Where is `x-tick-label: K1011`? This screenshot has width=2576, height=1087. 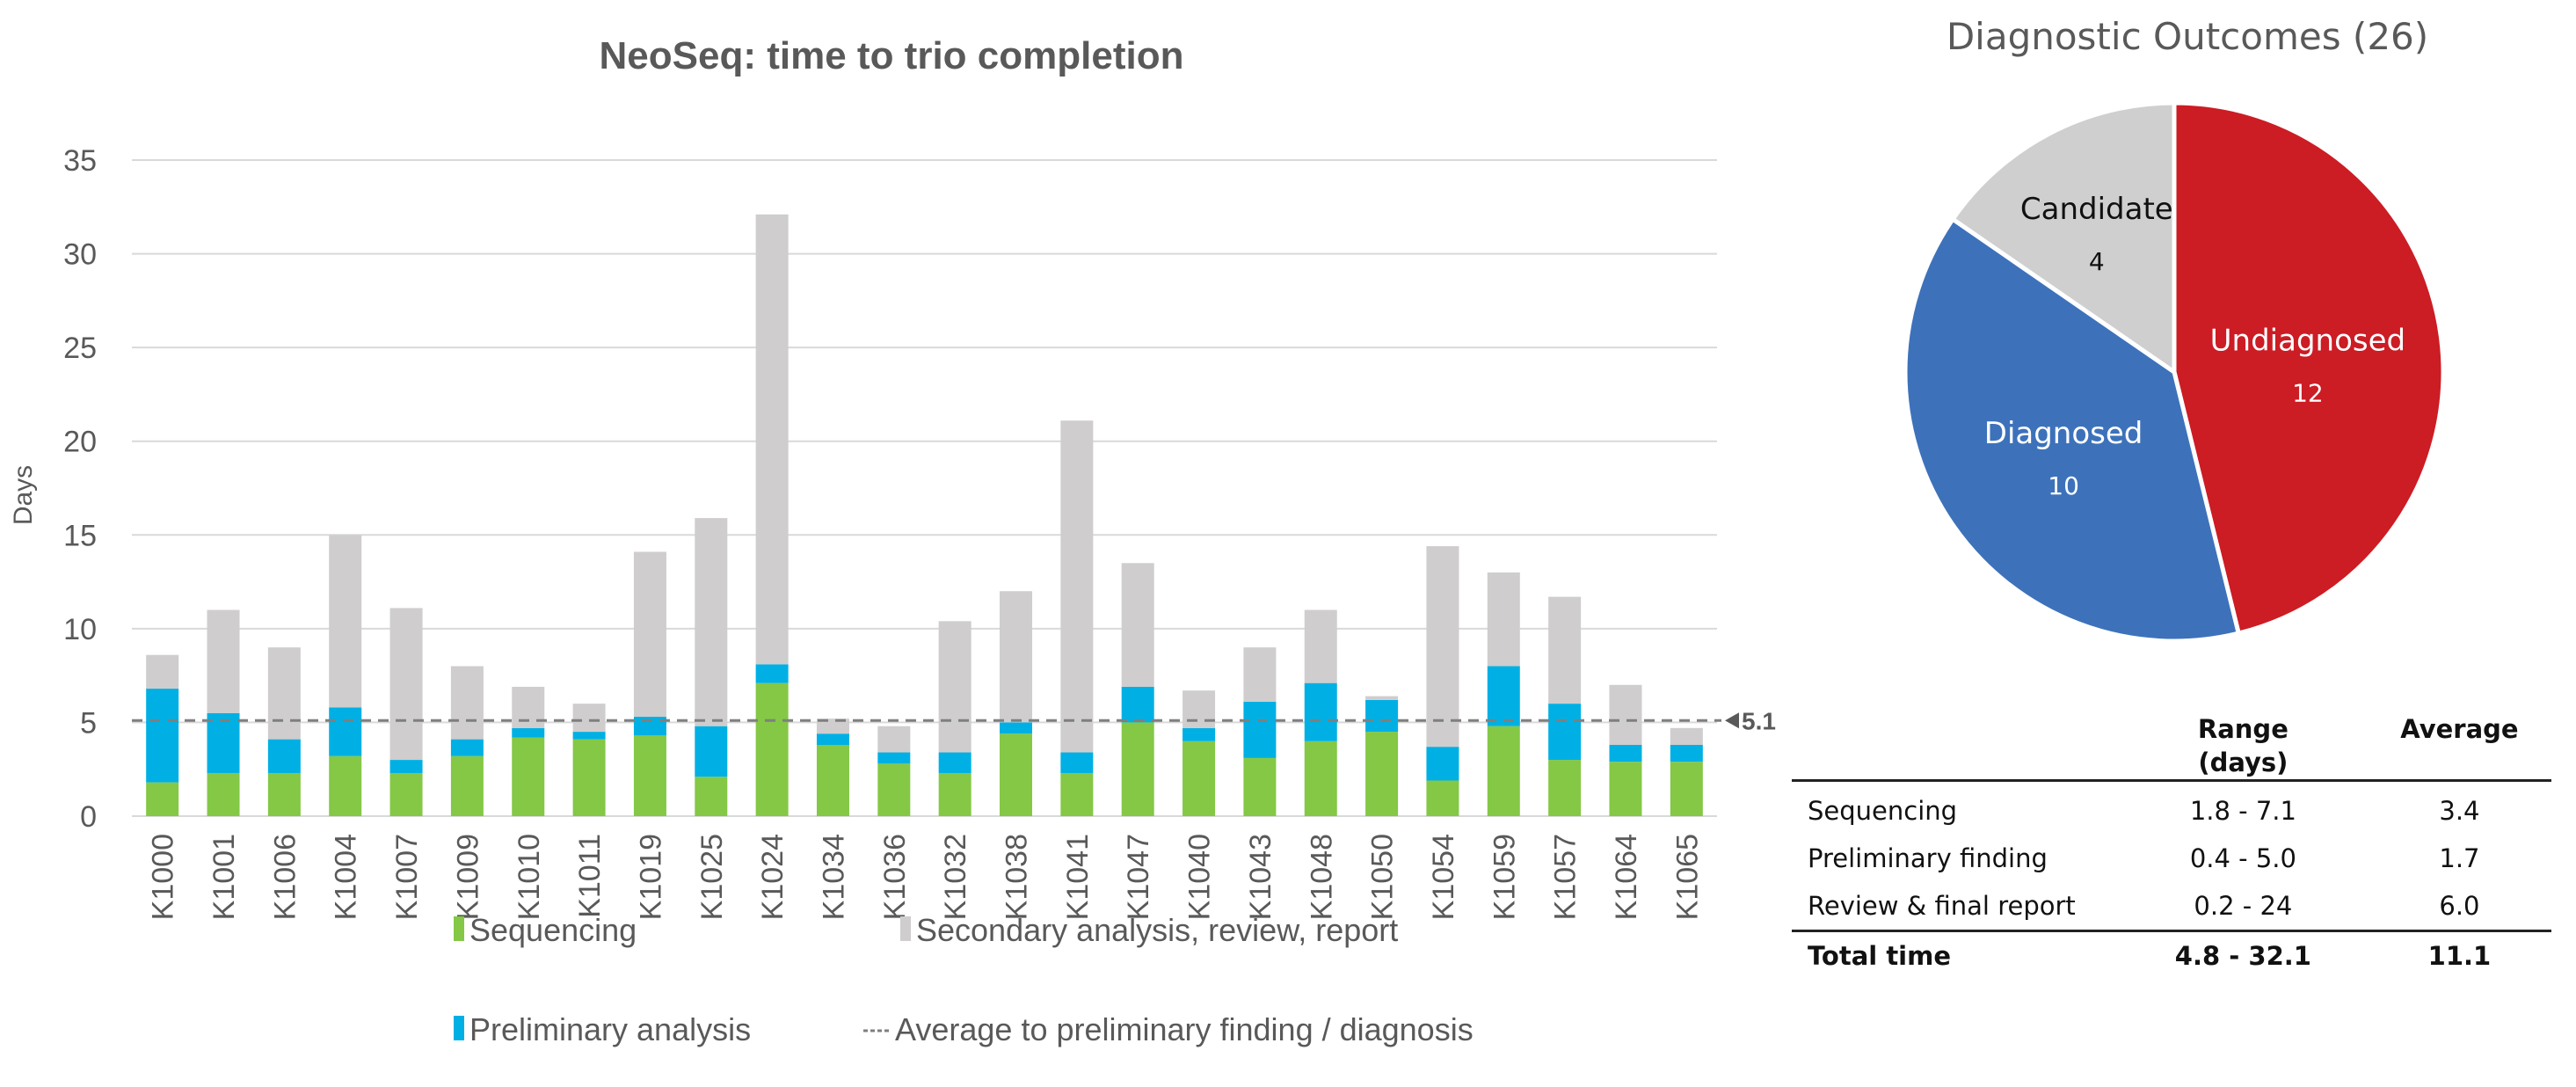 x-tick-label: K1011 is located at coordinates (590, 876).